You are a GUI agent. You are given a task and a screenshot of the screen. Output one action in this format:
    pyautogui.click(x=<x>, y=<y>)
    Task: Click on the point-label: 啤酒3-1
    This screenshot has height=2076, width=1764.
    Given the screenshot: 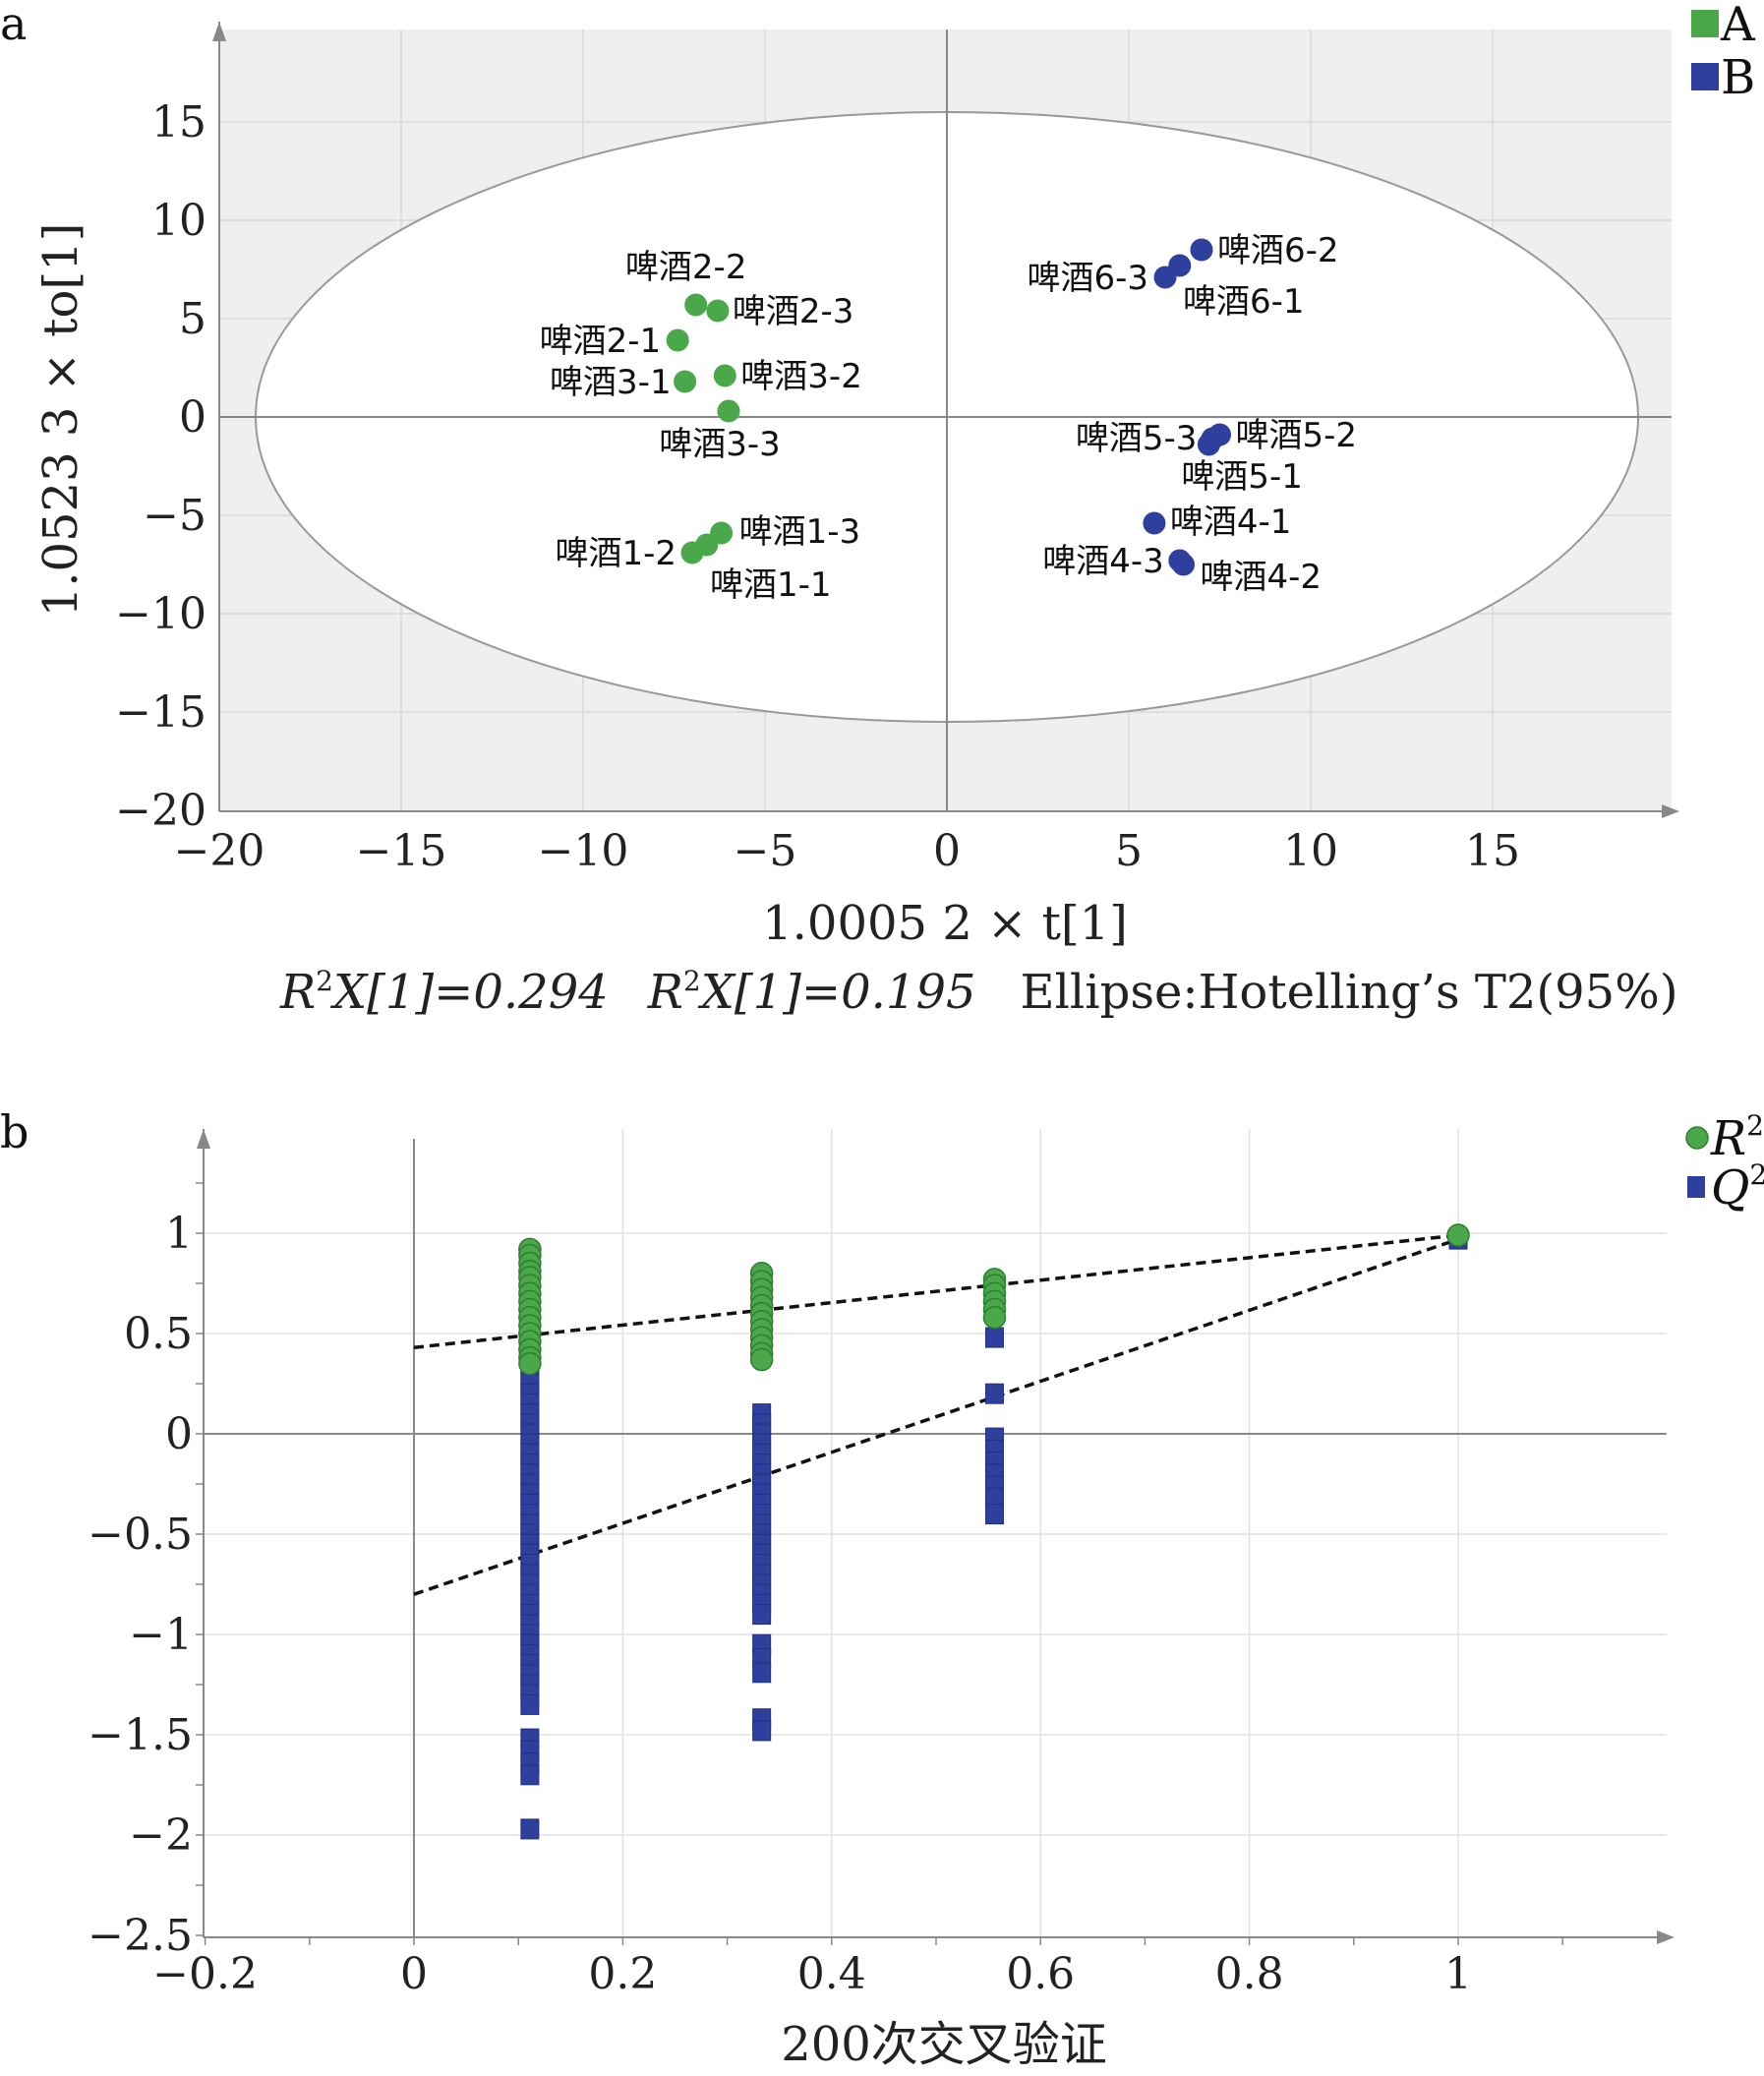 What is the action you would take?
    pyautogui.click(x=611, y=382)
    